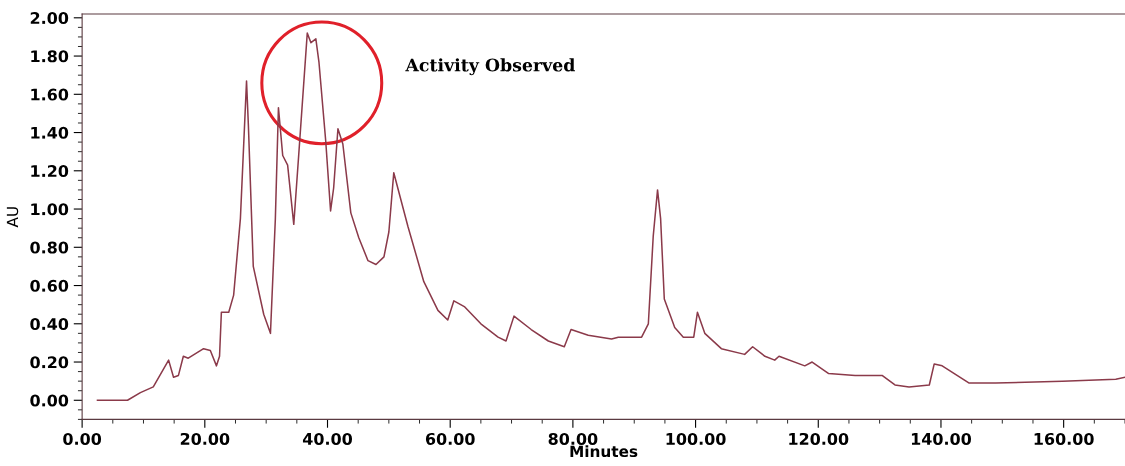  What do you see at coordinates (1064, 438) in the screenshot?
I see `x-tick-label: 160.00` at bounding box center [1064, 438].